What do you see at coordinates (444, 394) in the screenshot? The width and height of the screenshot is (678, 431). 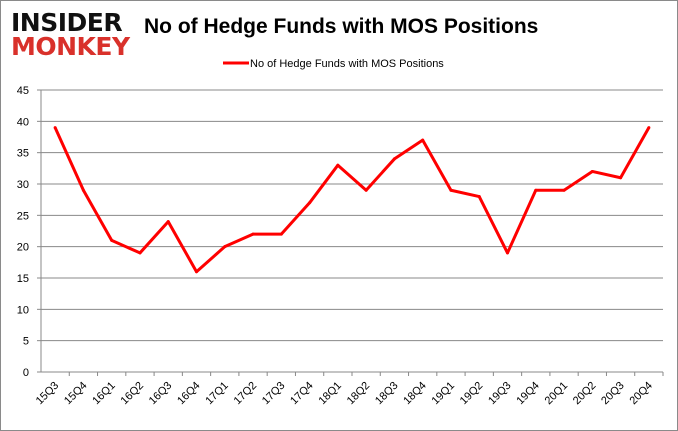 I see `x-tick-label: 19Q1` at bounding box center [444, 394].